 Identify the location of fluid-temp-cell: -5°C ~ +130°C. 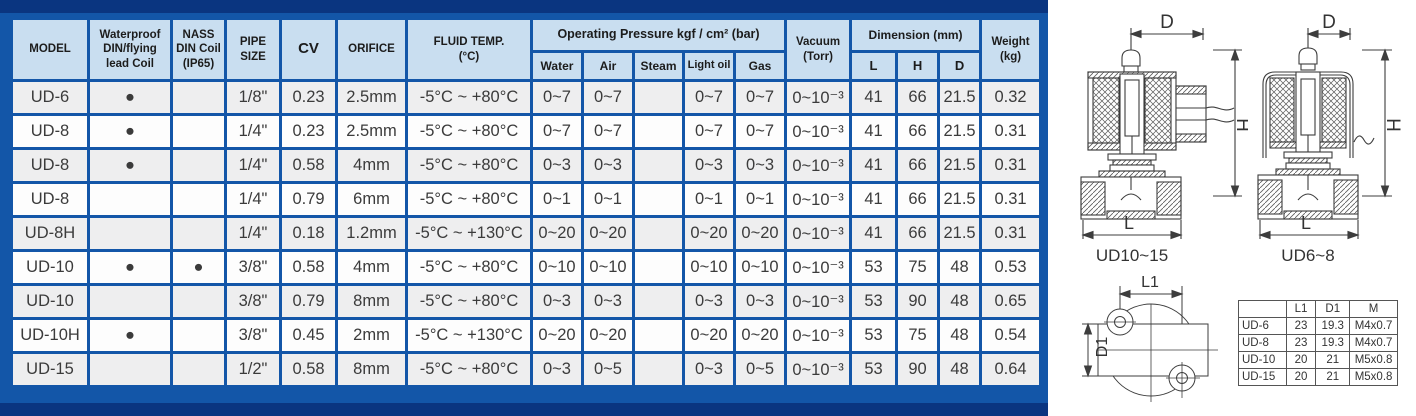
(469, 335).